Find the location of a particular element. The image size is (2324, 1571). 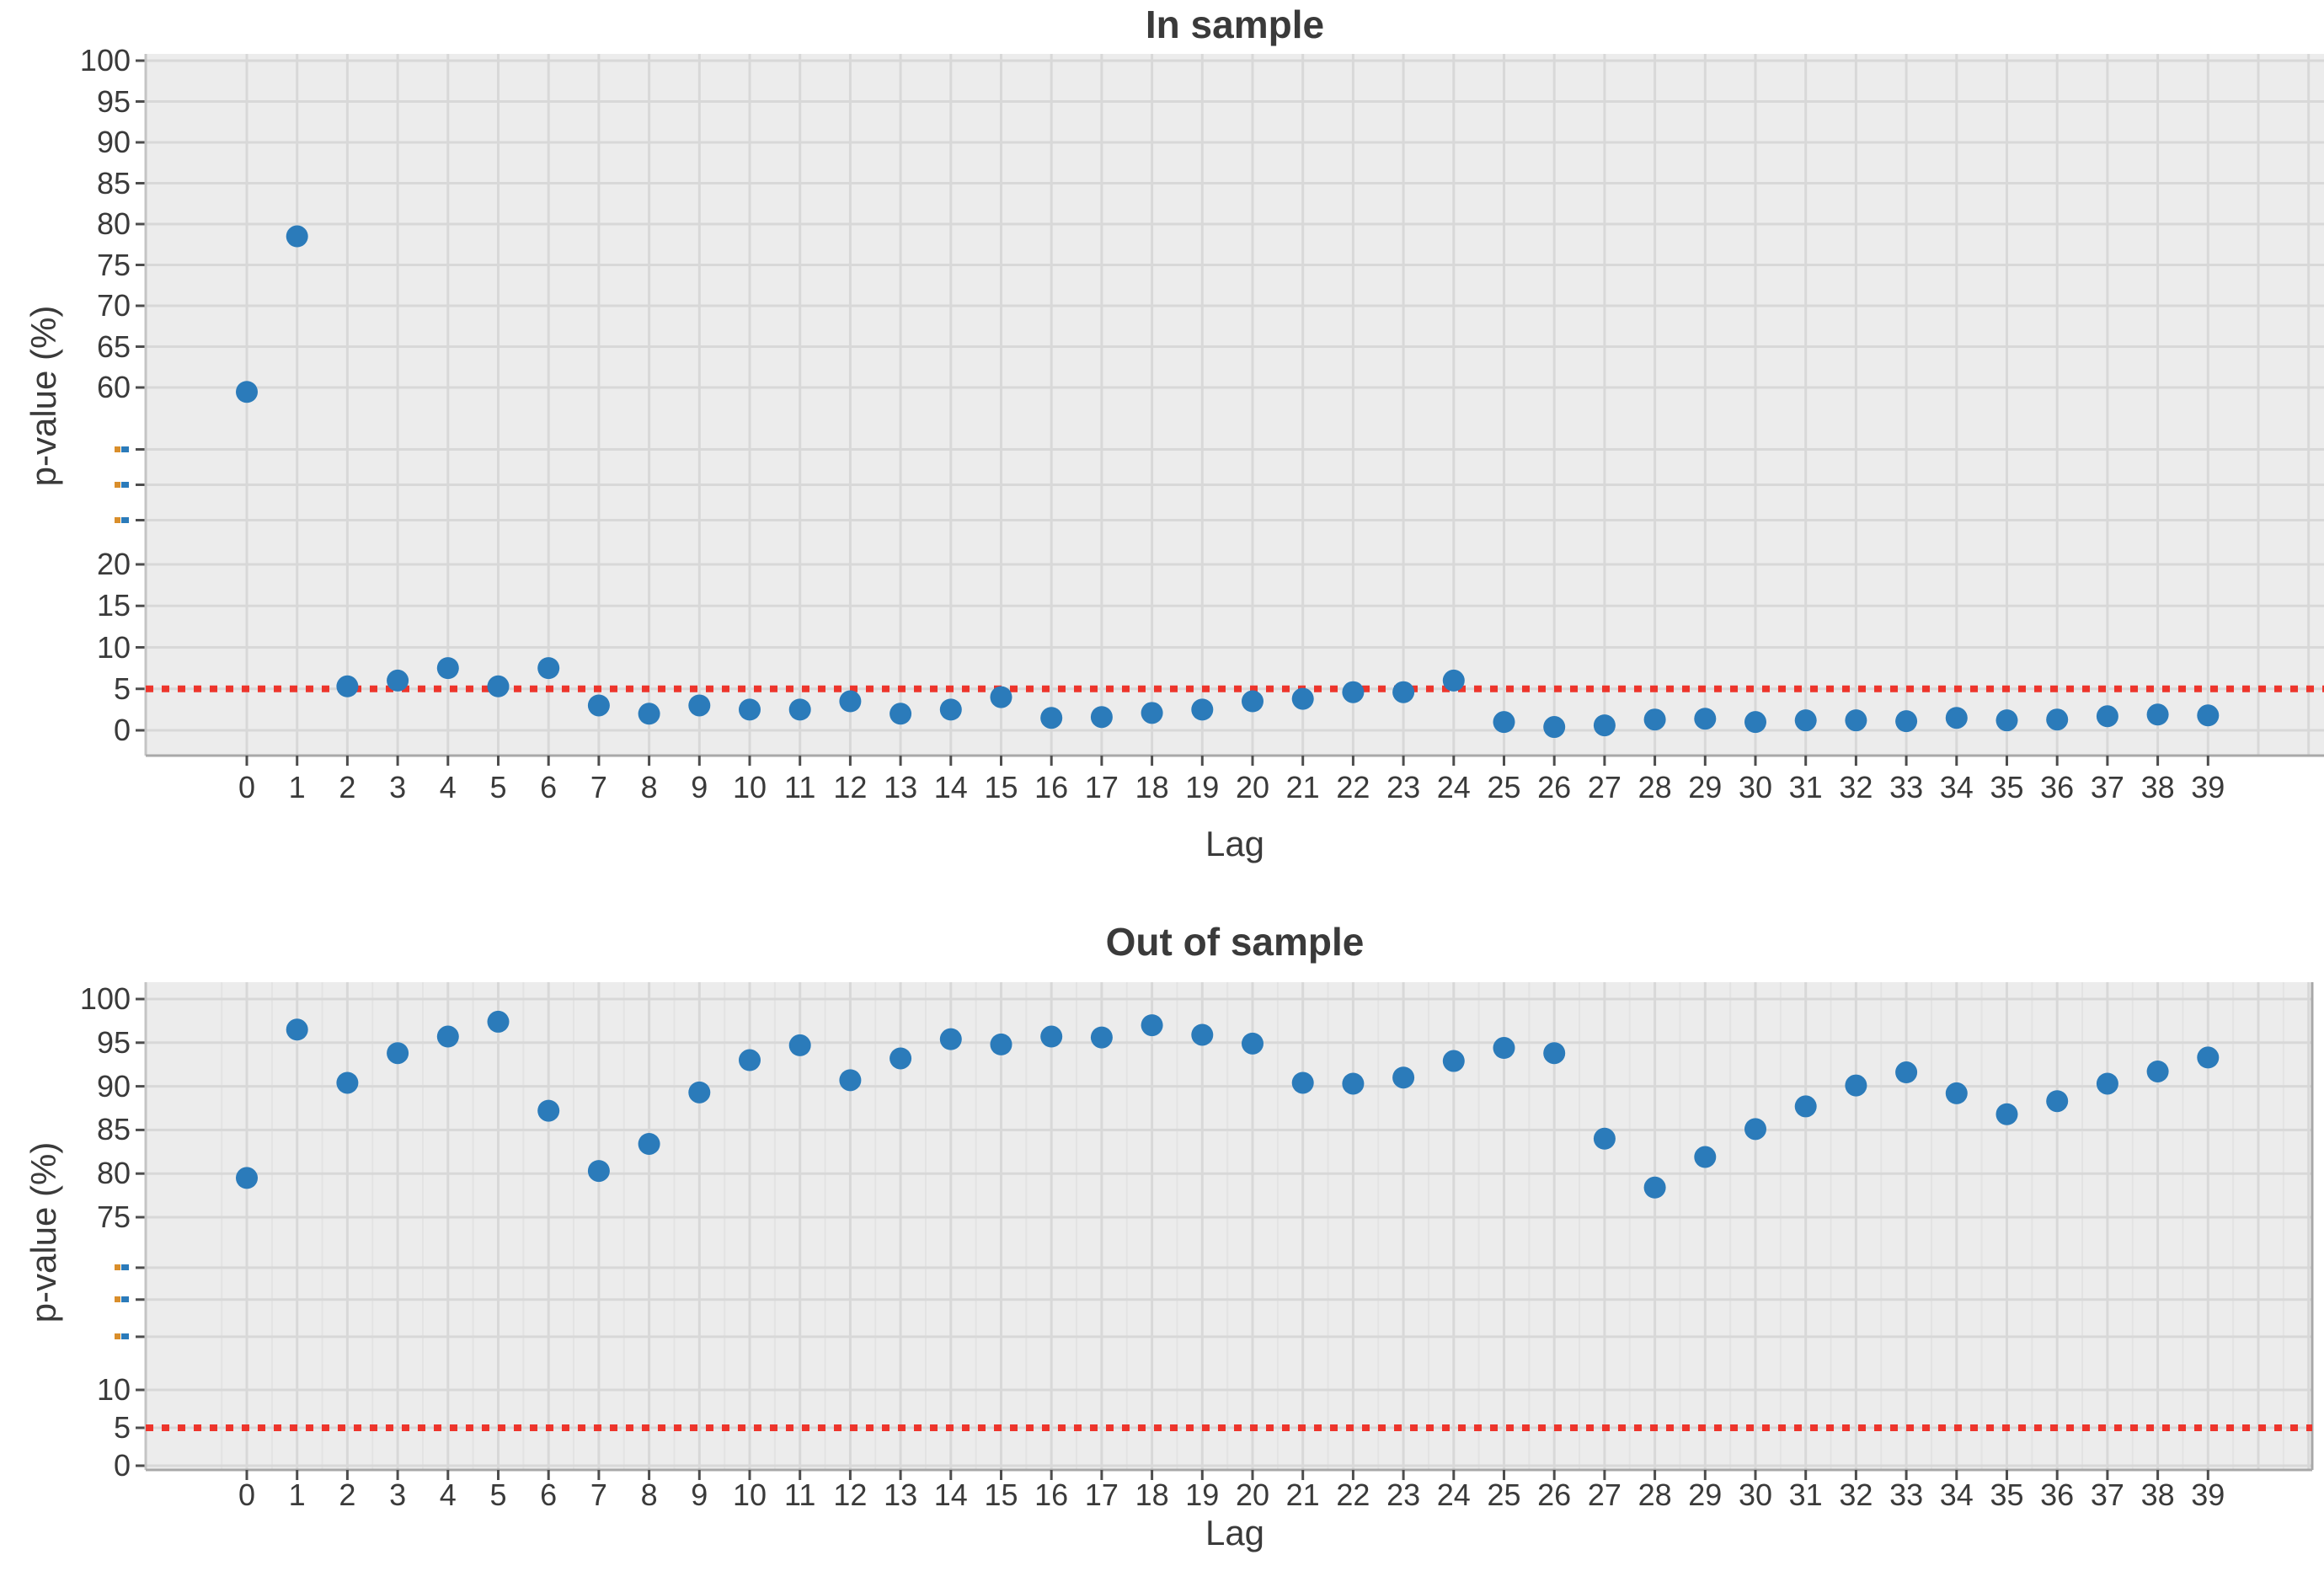

x-tick-label: 25 is located at coordinates (1504, 1494).